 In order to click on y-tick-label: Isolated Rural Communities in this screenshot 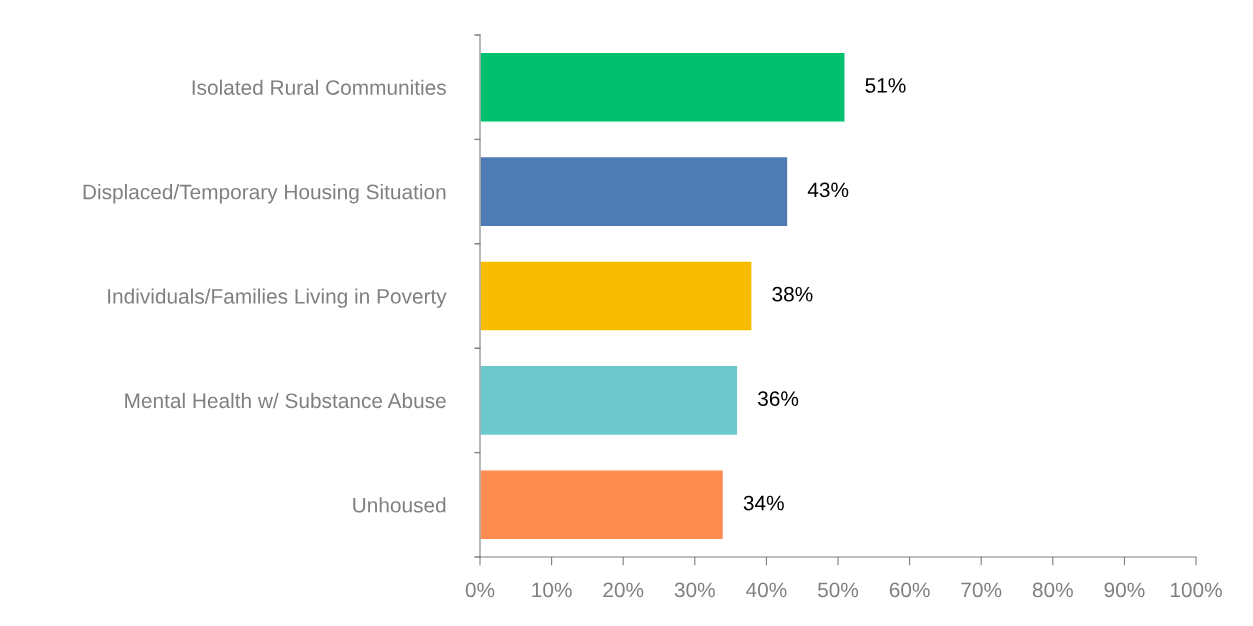, I will do `click(319, 87)`.